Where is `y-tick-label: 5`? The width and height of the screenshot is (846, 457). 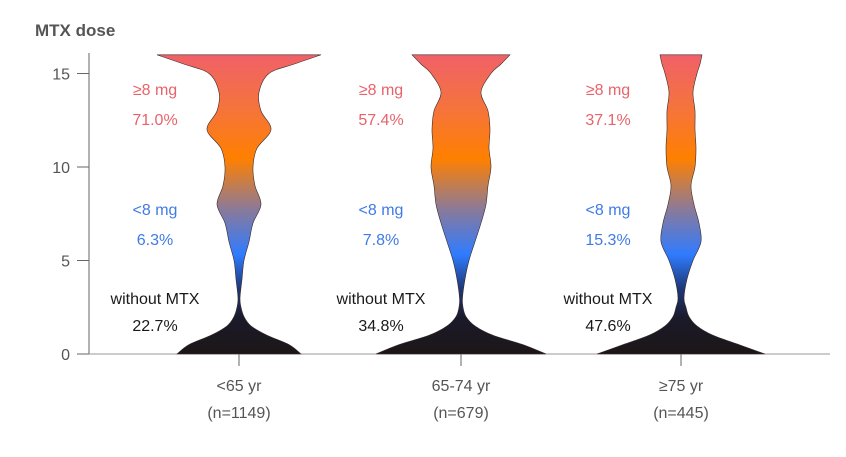
y-tick-label: 5 is located at coordinates (65, 262).